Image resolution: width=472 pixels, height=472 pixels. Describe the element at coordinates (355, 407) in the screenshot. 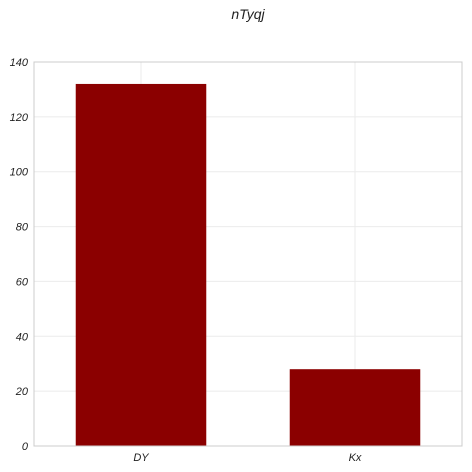

I see `bar-kx` at that location.